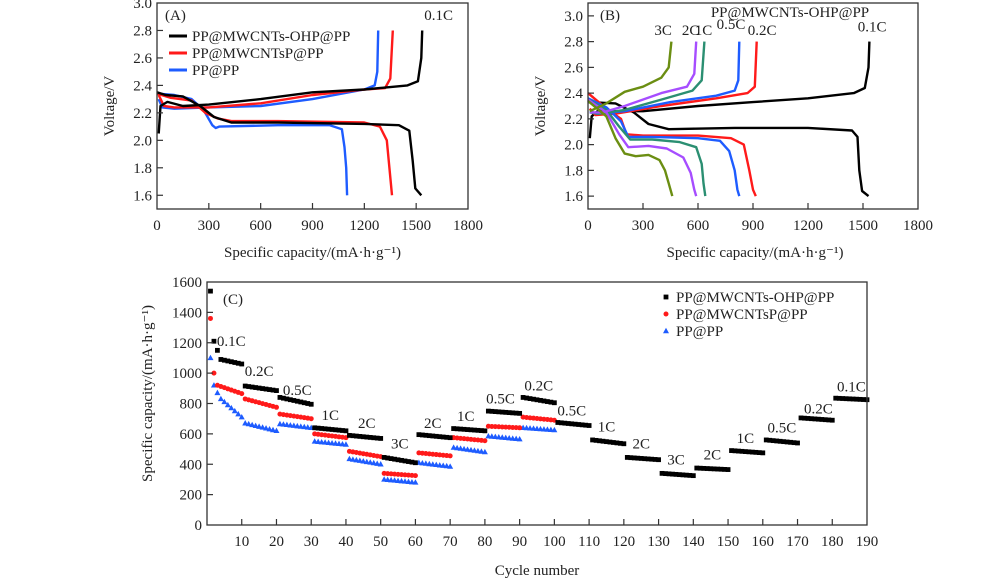 The width and height of the screenshot is (1000, 583). Describe the element at coordinates (742, 315) in the screenshot. I see `legend-label: PP@MWCNTsP@PP` at that location.